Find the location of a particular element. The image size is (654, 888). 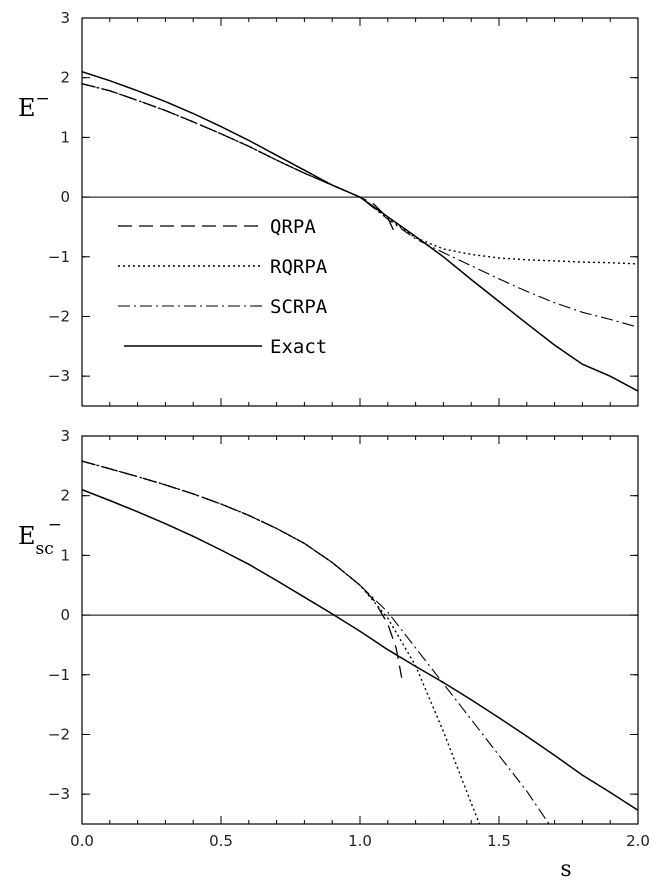

x-tick-label: 1.5 is located at coordinates (499, 841).